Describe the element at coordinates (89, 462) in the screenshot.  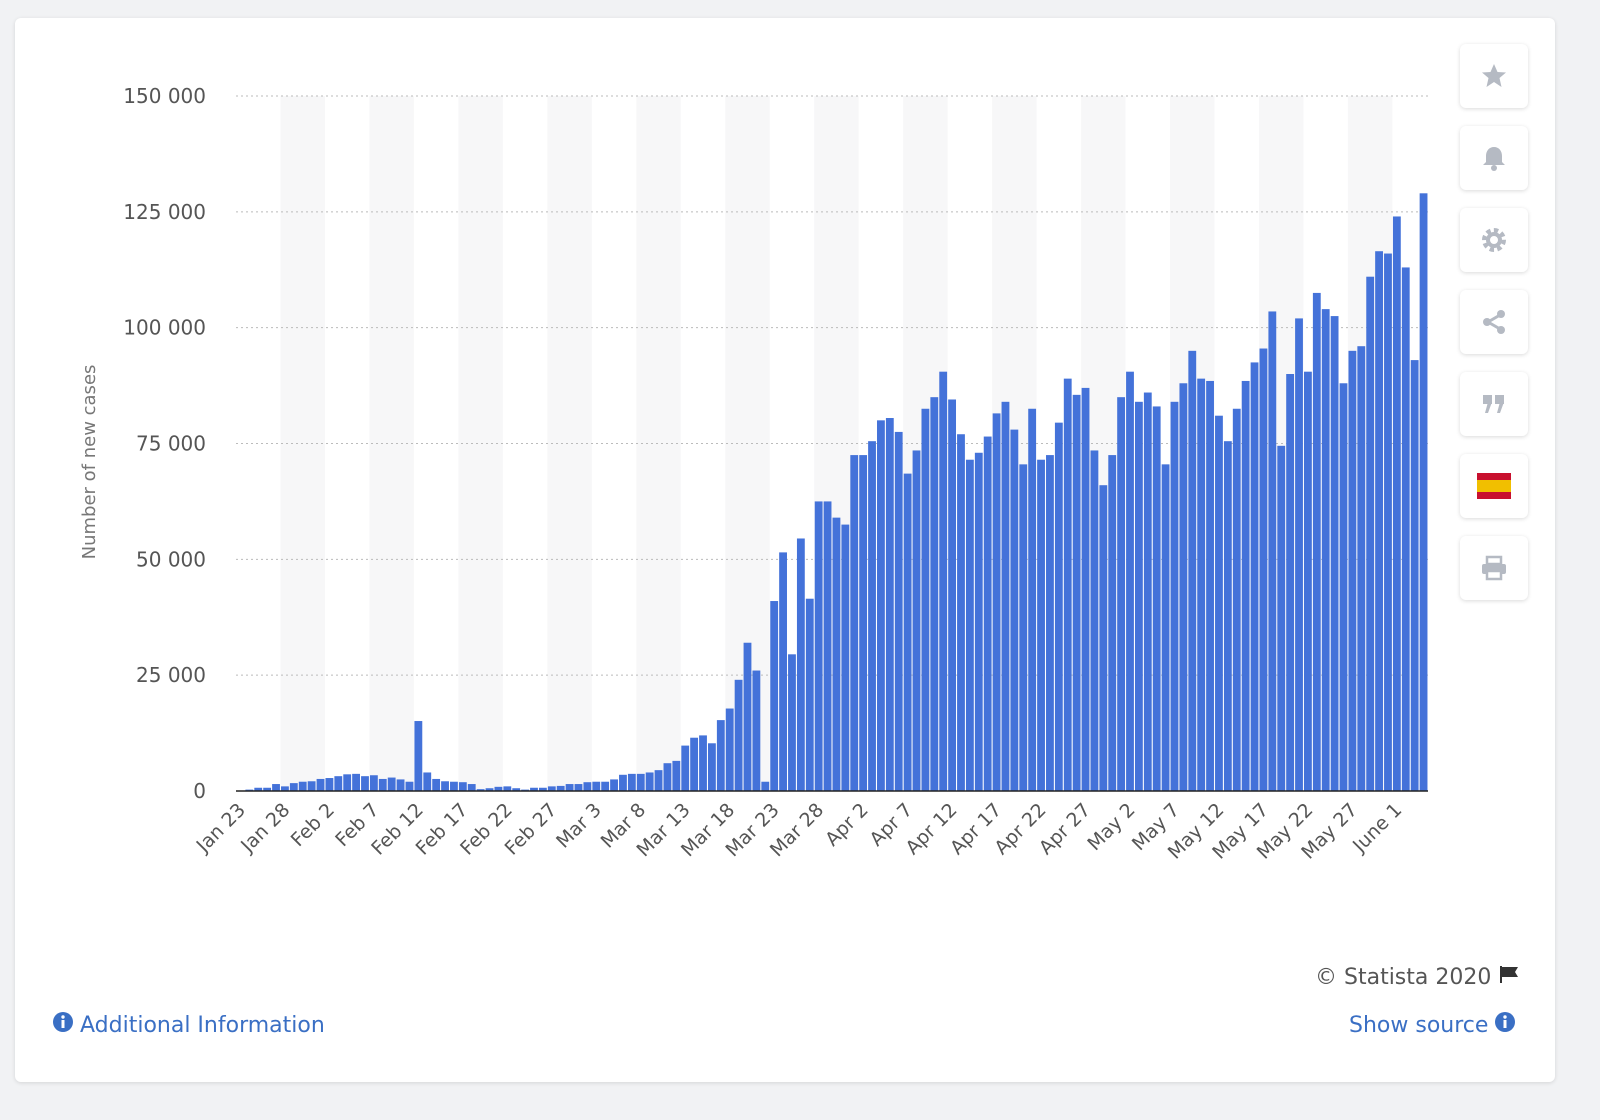
I see `y-axis-label: Number of new cases` at that location.